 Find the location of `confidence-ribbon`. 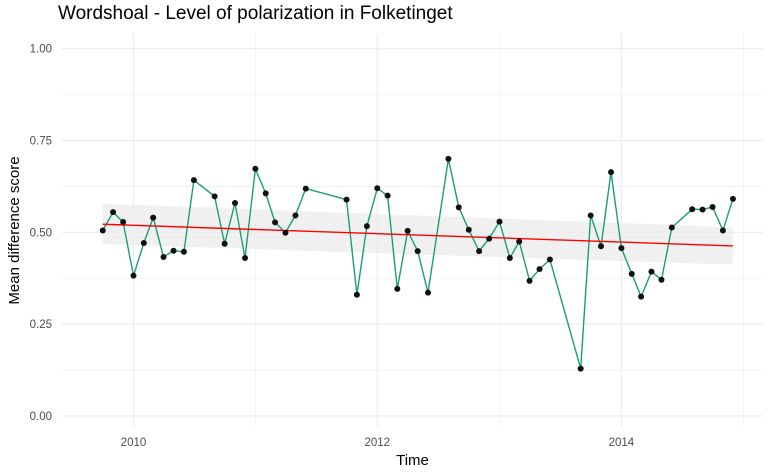

confidence-ribbon is located at coordinates (417, 234).